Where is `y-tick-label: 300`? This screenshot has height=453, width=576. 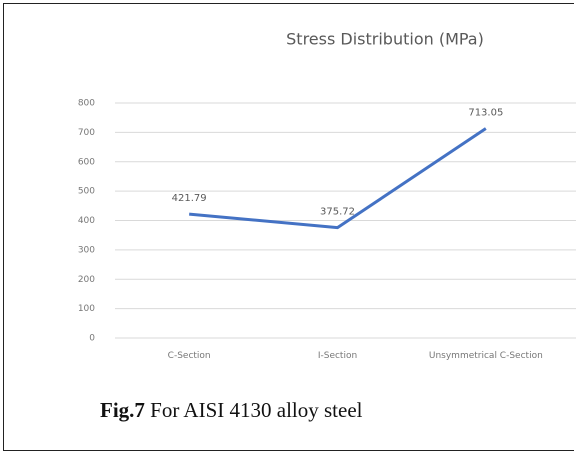
y-tick-label: 300 is located at coordinates (86, 250).